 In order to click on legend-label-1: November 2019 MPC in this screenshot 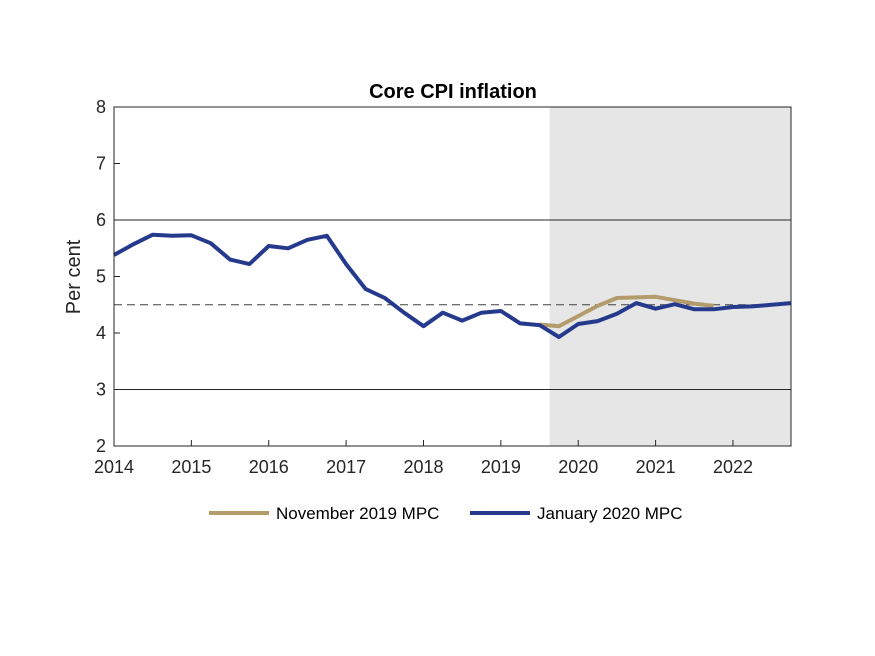, I will do `click(357, 513)`.